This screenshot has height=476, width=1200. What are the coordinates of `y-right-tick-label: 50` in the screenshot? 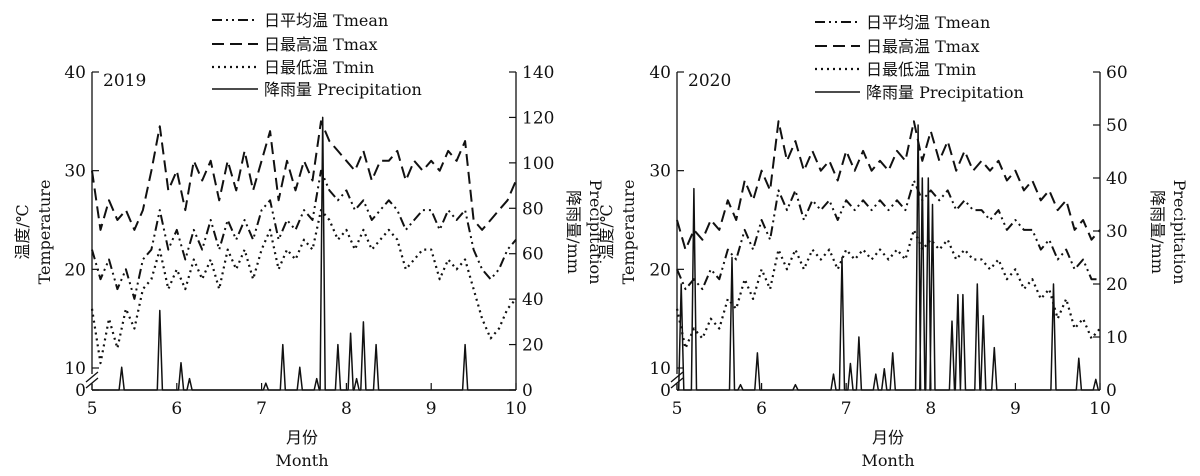 It's located at (1117, 126).